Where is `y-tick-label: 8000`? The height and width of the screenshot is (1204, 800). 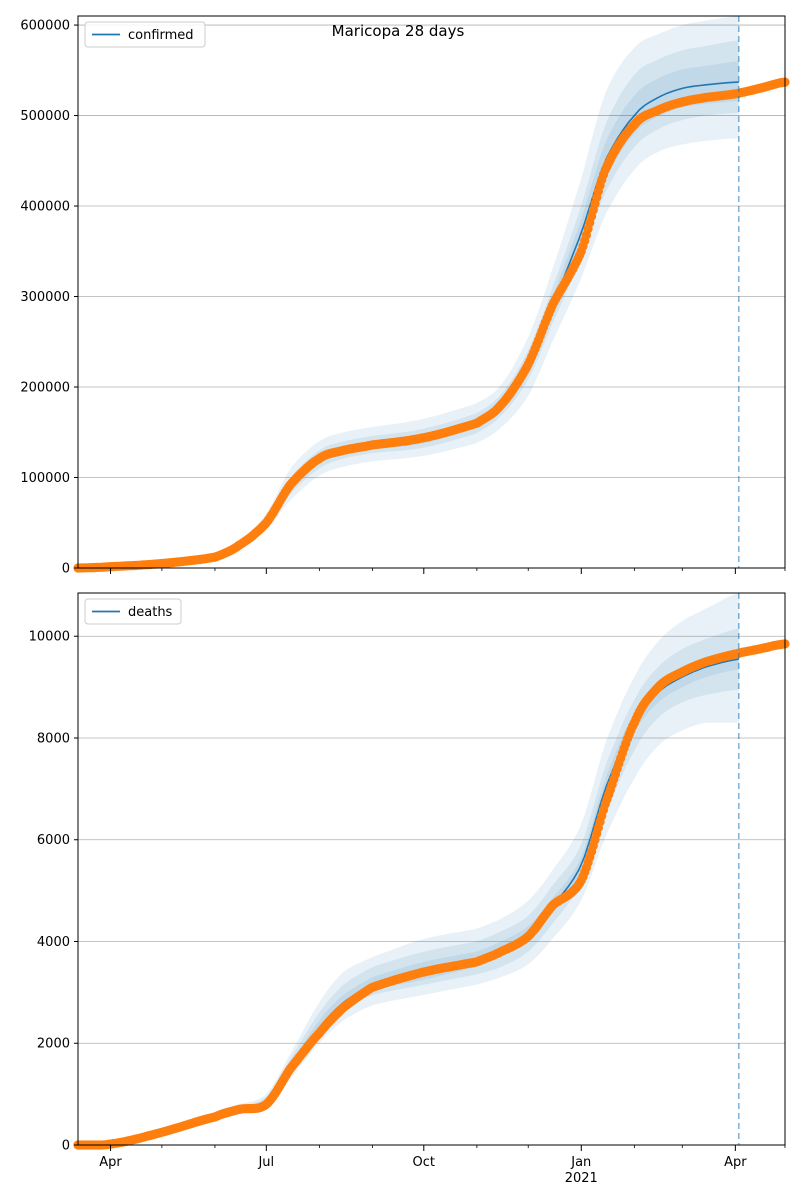 y-tick-label: 8000 is located at coordinates (53, 738).